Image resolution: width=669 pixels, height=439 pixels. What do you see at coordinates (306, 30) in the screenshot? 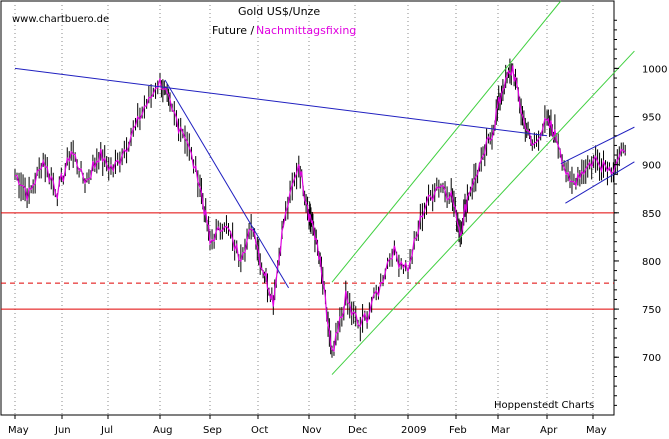
I see `chart-subtitle-fixing: Nachmittagsfixing` at bounding box center [306, 30].